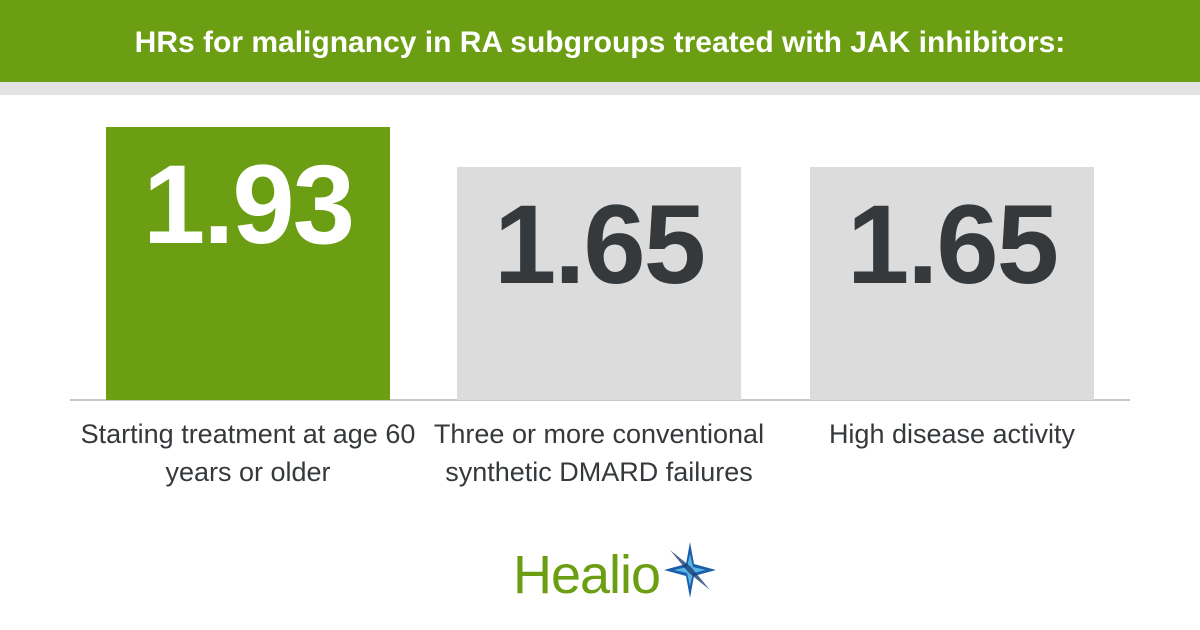  What do you see at coordinates (690, 570) in the screenshot?
I see `logo-star` at bounding box center [690, 570].